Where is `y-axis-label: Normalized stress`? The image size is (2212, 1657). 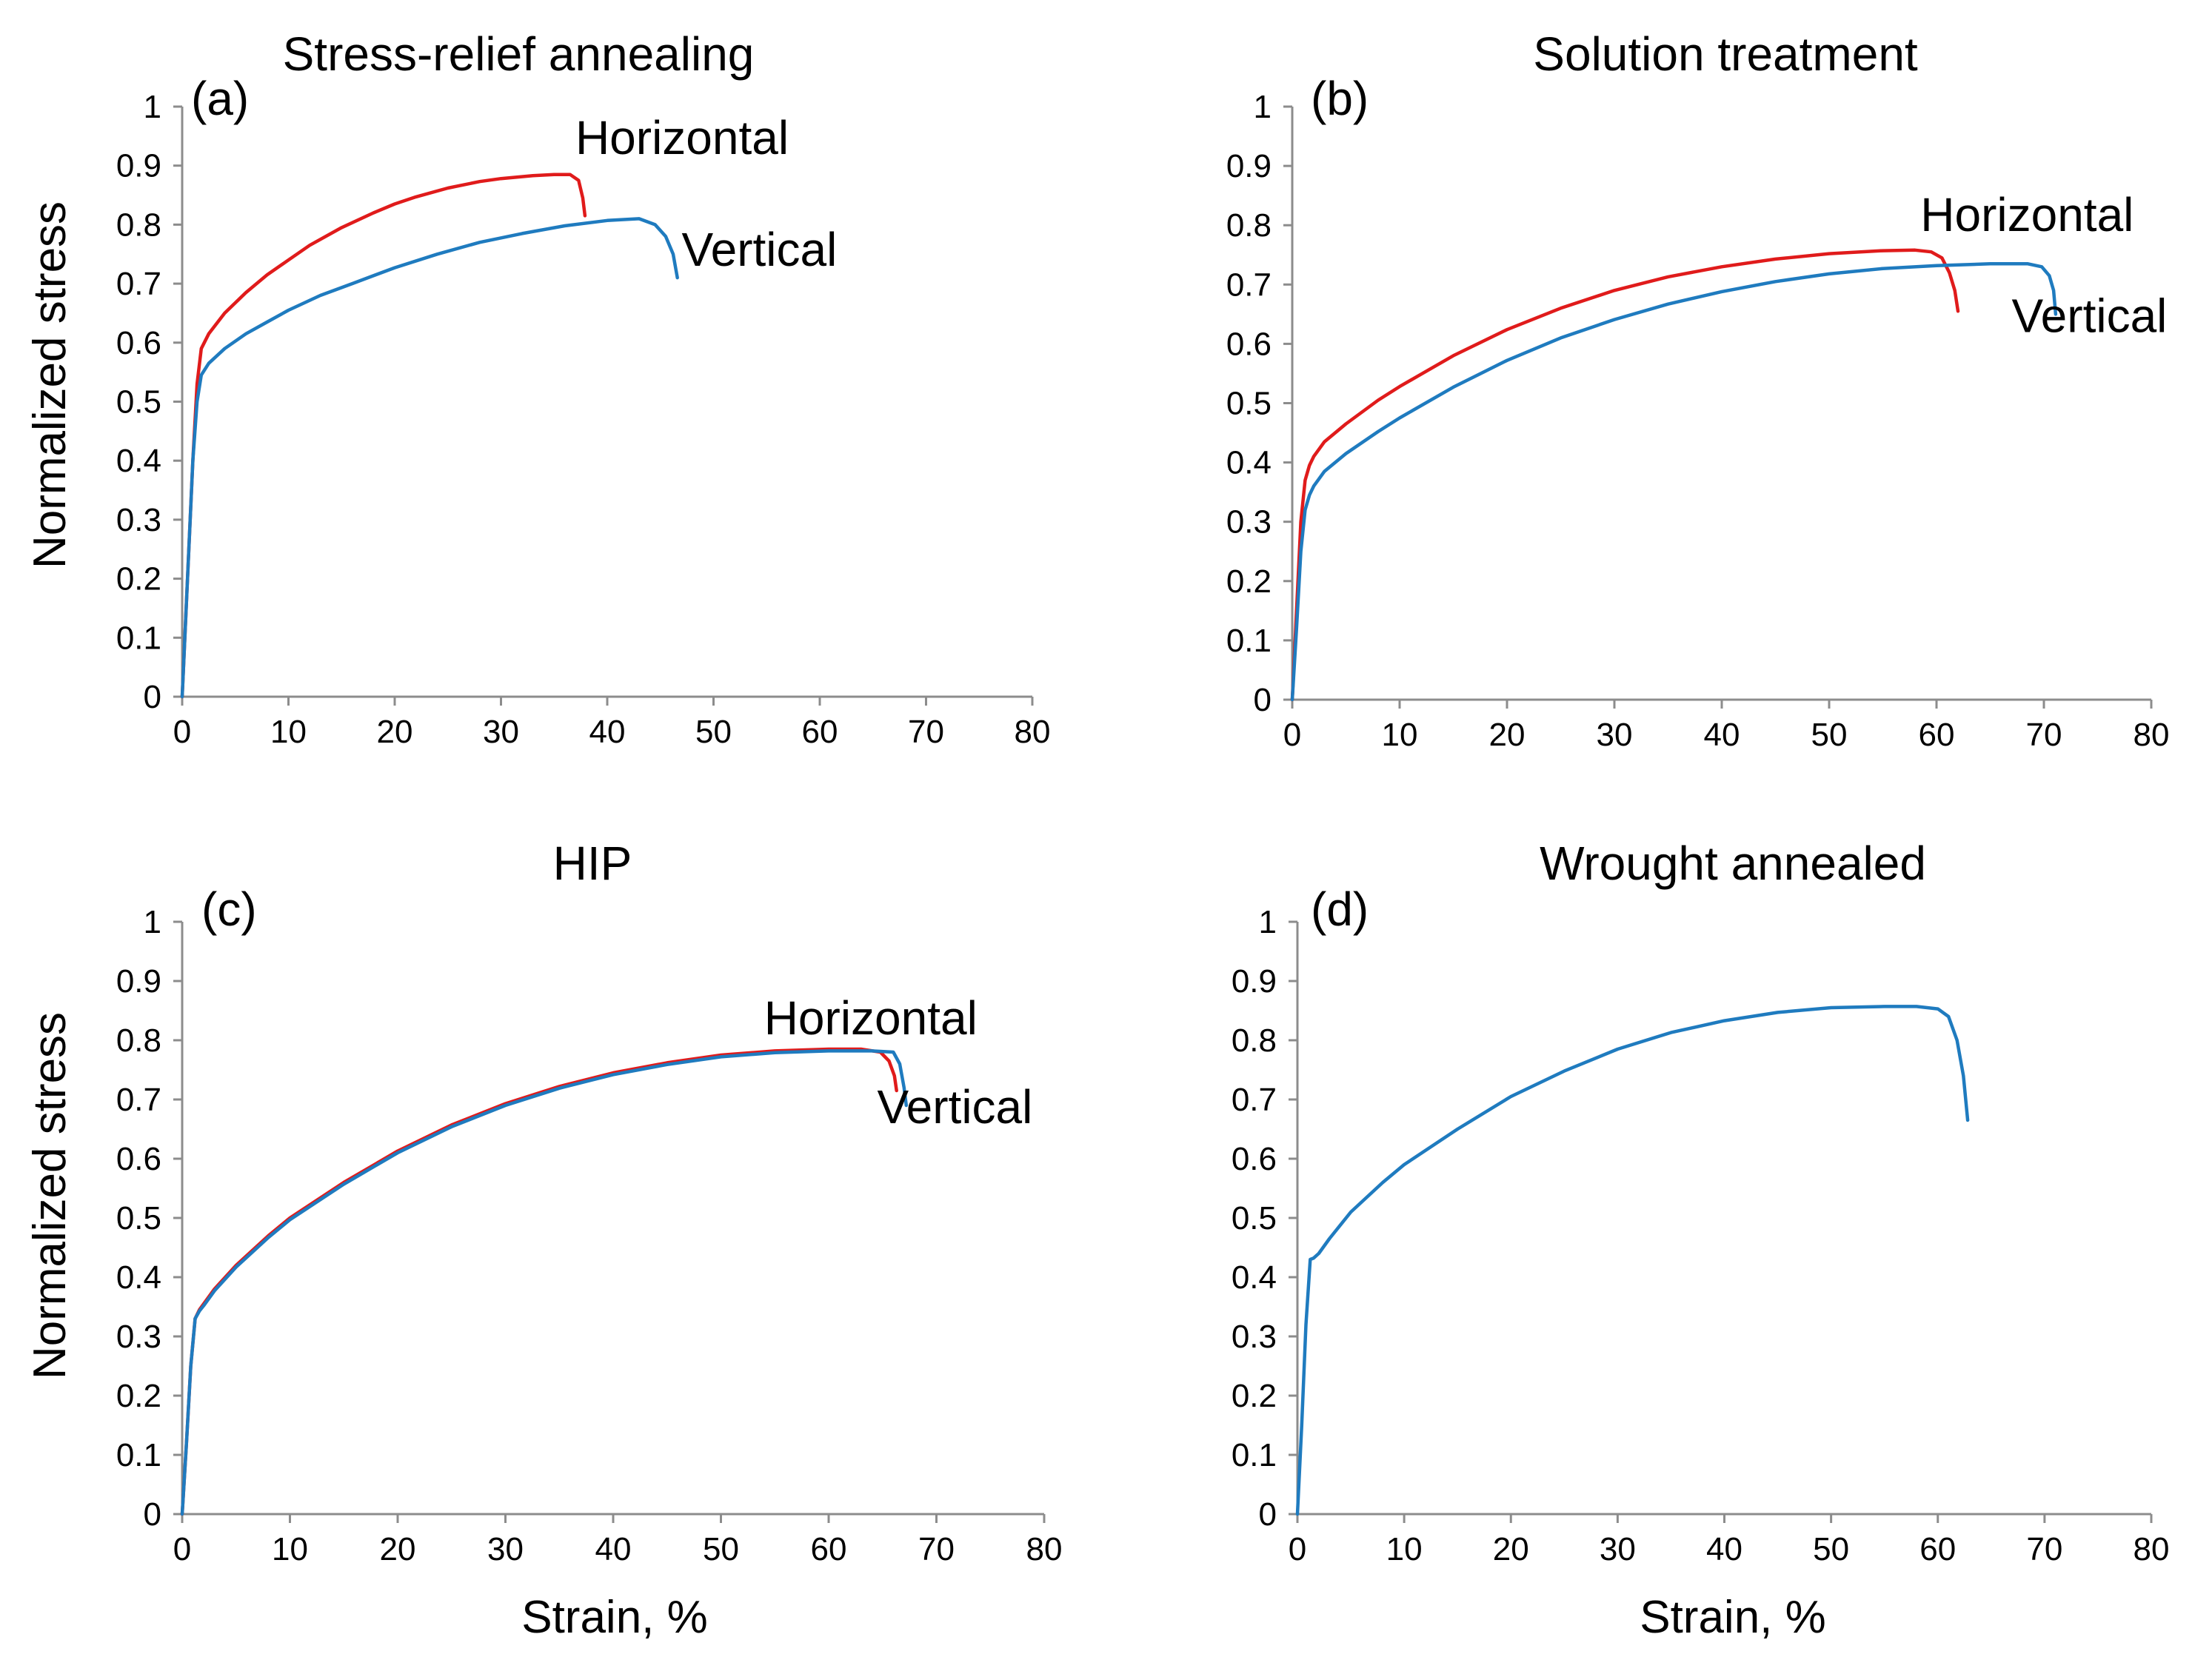
y-axis-label: Normalized stress is located at coordinates (50, 385).